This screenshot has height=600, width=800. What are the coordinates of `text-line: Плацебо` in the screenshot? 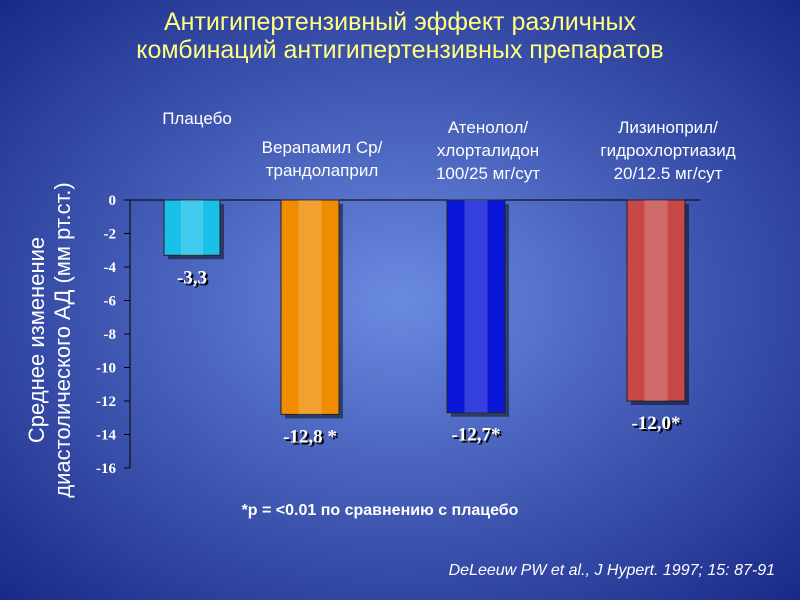 It's located at (197, 118).